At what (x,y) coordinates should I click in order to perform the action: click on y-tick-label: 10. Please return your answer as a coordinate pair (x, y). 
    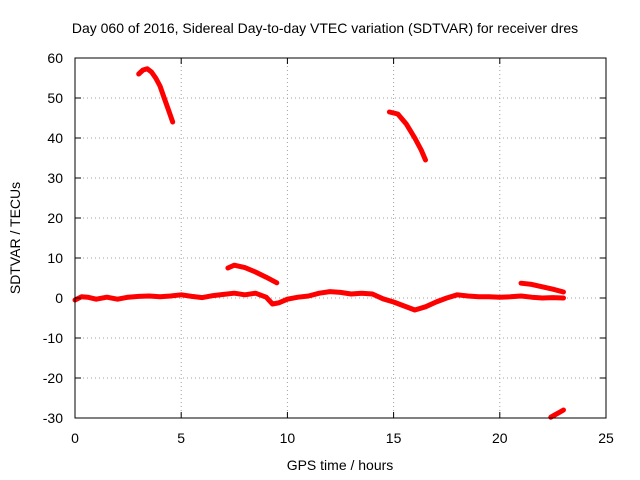
    Looking at the image, I should click on (55, 258).